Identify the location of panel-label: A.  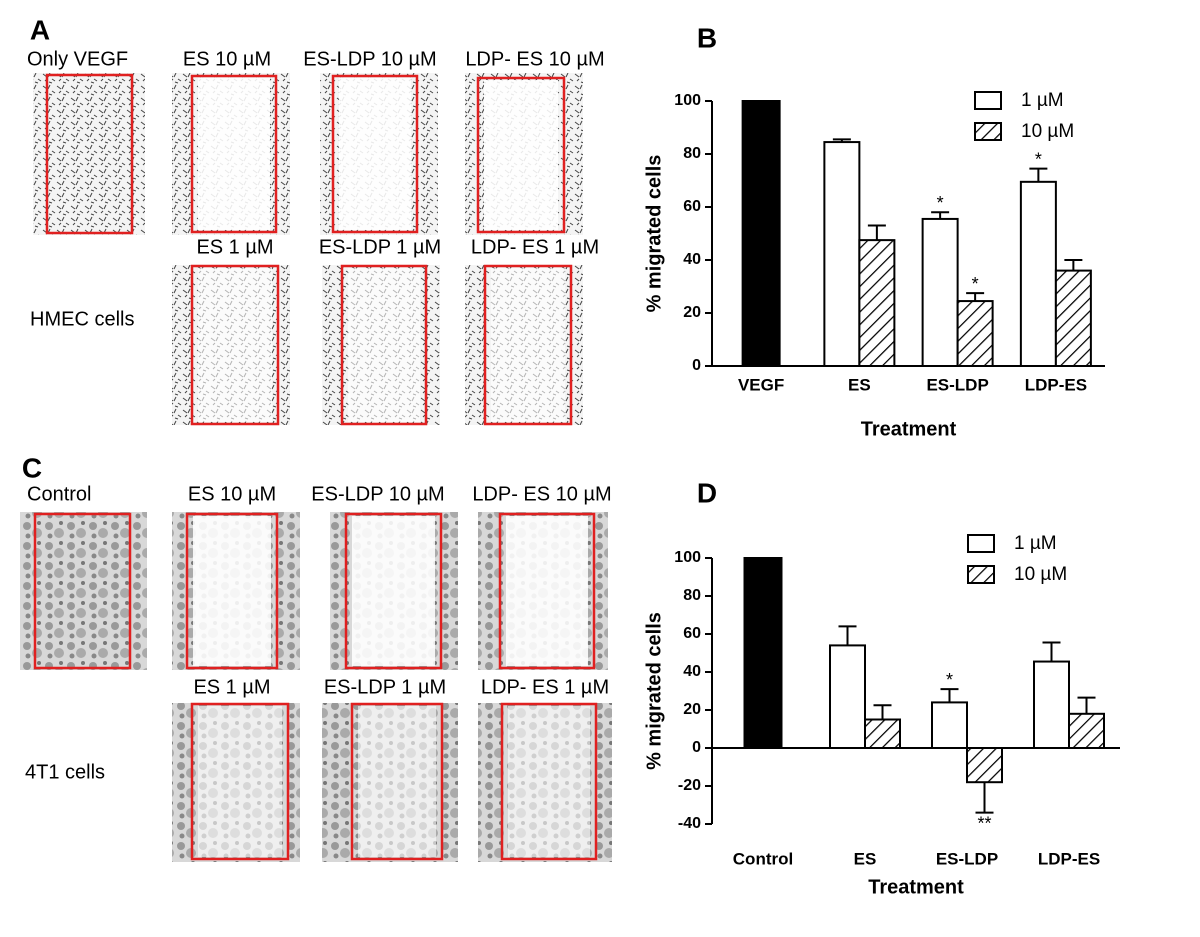
(40, 29).